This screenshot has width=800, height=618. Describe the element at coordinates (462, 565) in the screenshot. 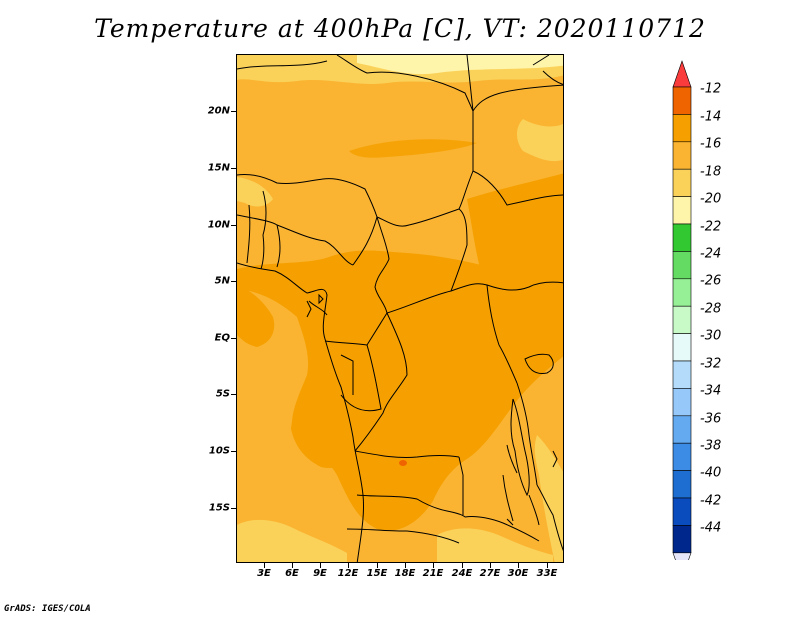

I see `lon-tick-24e` at that location.